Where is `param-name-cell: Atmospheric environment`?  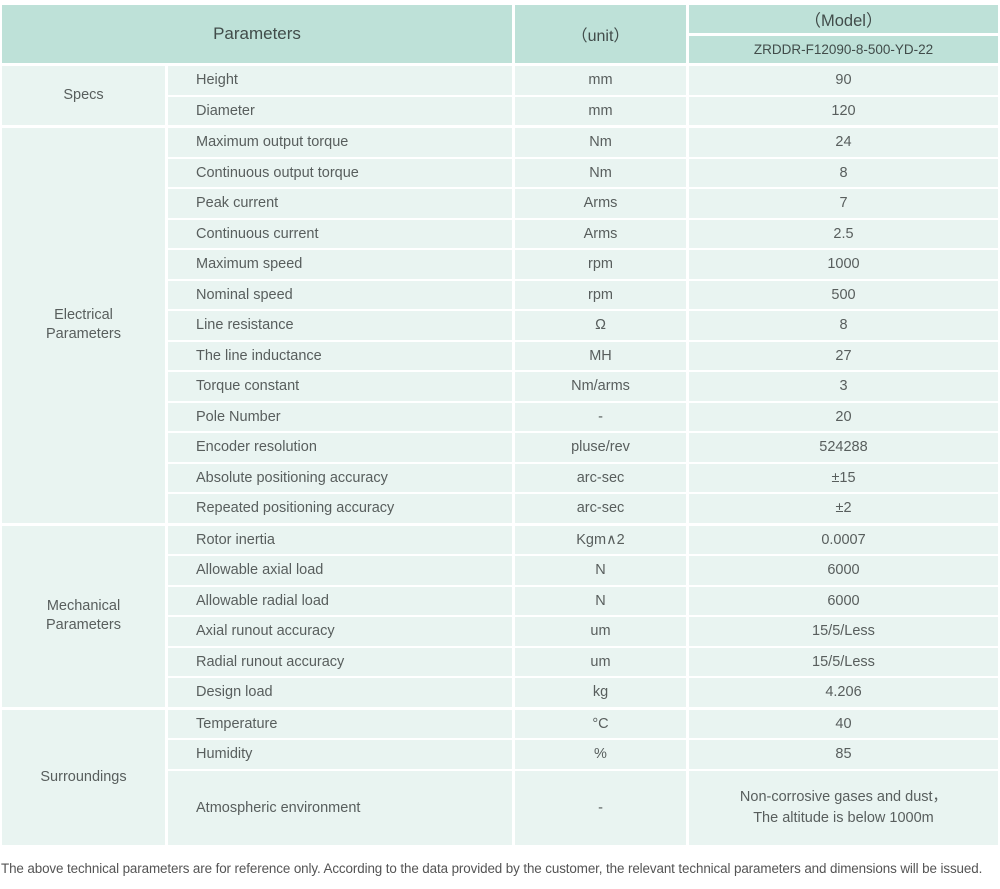
param-name-cell: Atmospheric environment is located at coordinates (340, 807).